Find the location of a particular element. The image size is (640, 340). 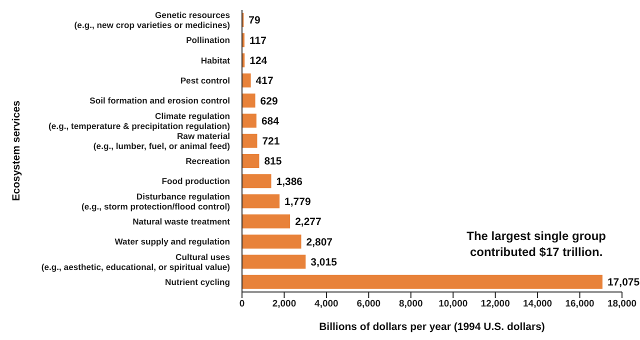

y-tick-label: Genetic resources (e.g., new crop varieties or medicines) is located at coordinates (152, 20).